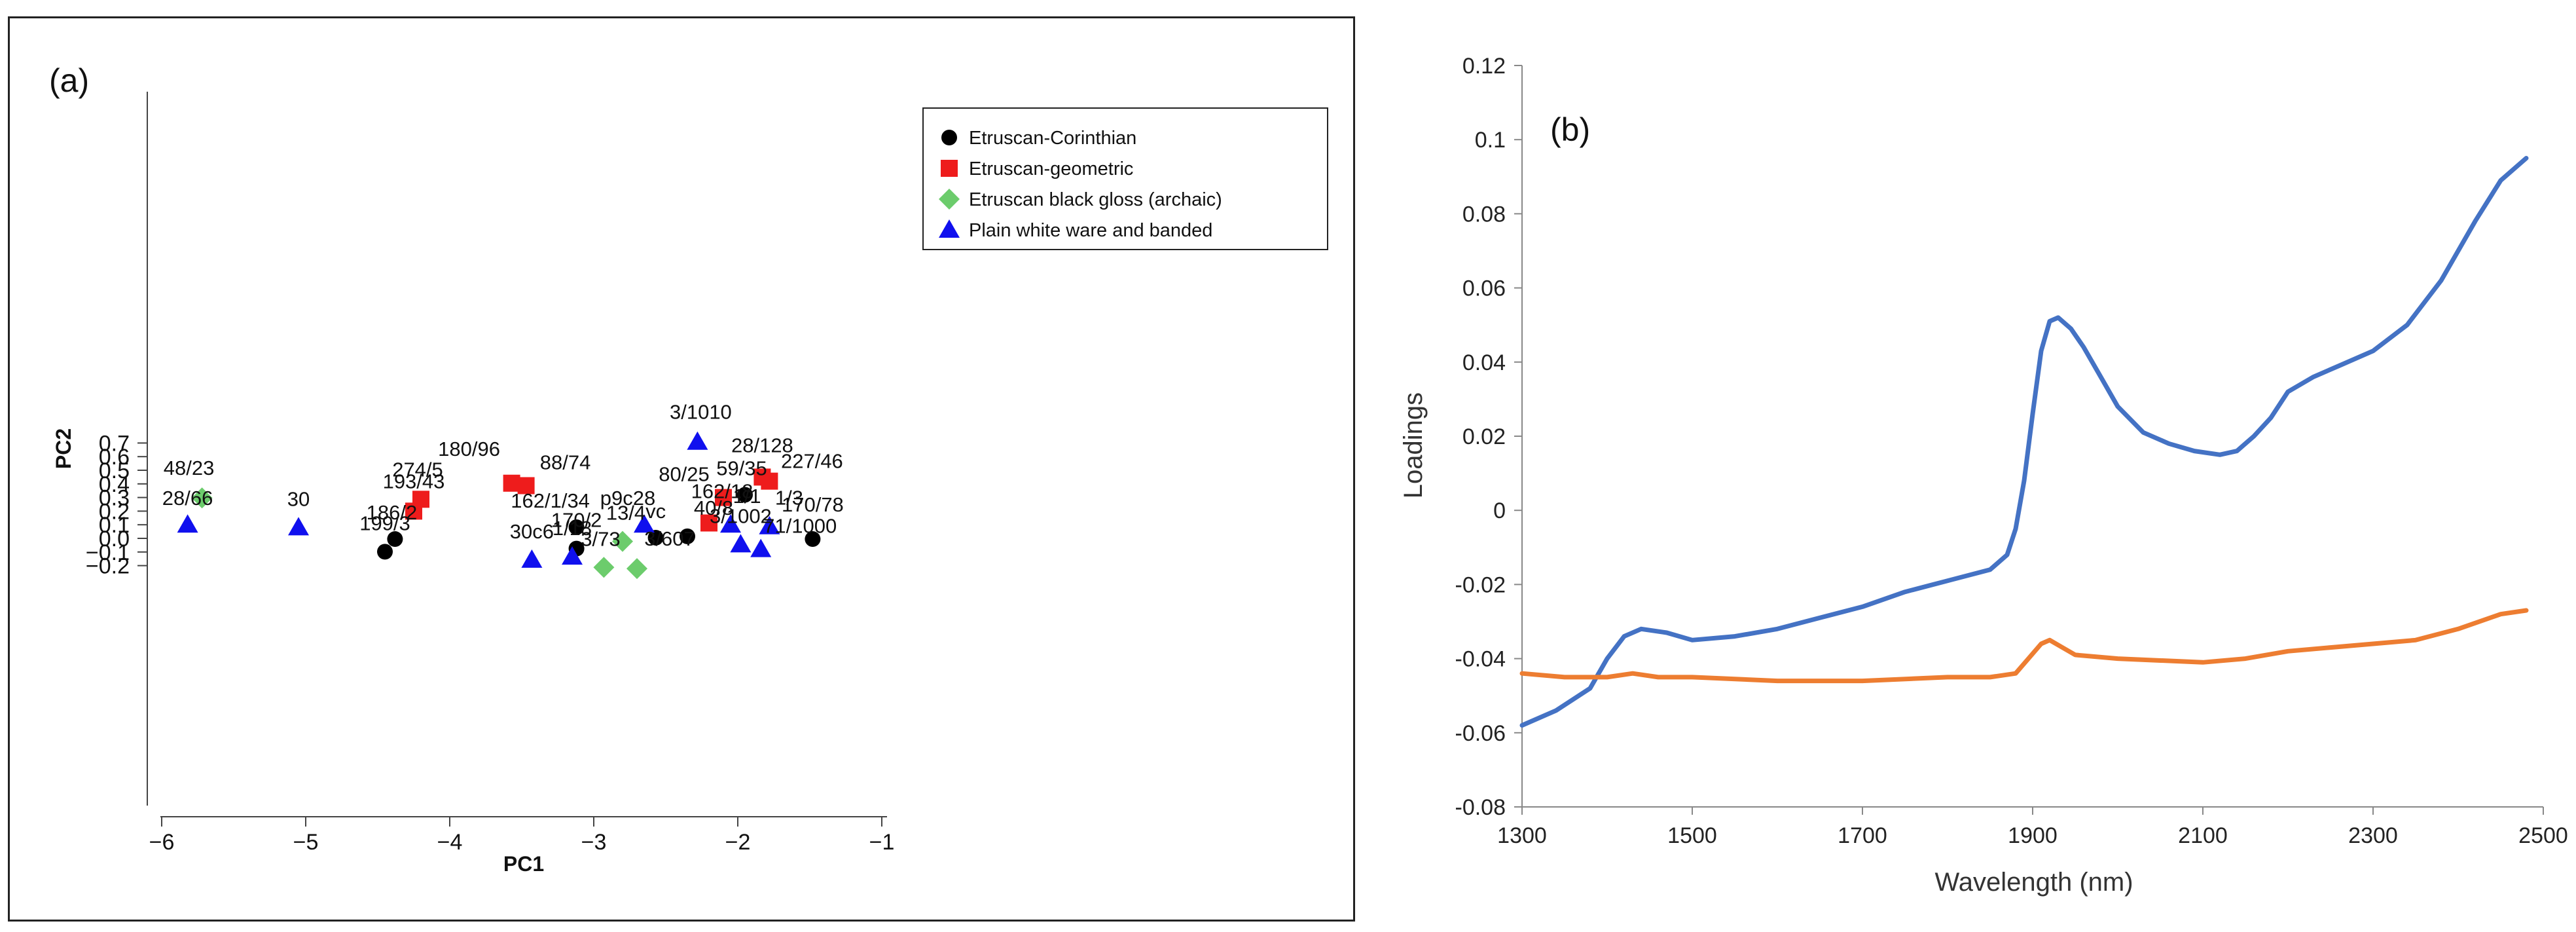 The width and height of the screenshot is (2576, 932). What do you see at coordinates (522, 836) in the screenshot?
I see `x-ticks-a: −6 −5 −4 −3 −2 −1` at bounding box center [522, 836].